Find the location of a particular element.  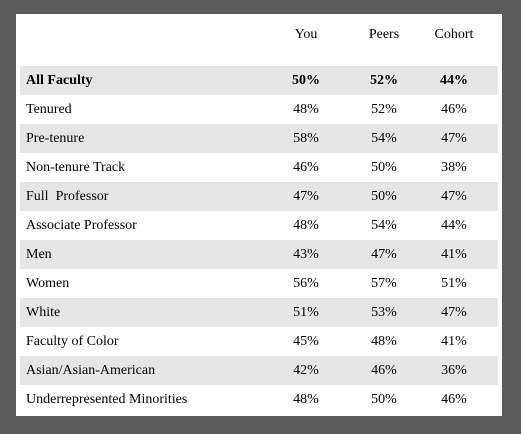

cell-you: 45% is located at coordinates (306, 341).